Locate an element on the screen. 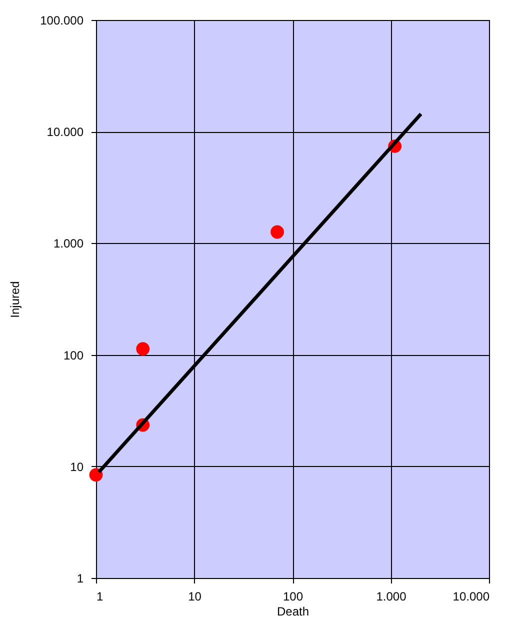  x-tick-label: 1 is located at coordinates (100, 597).